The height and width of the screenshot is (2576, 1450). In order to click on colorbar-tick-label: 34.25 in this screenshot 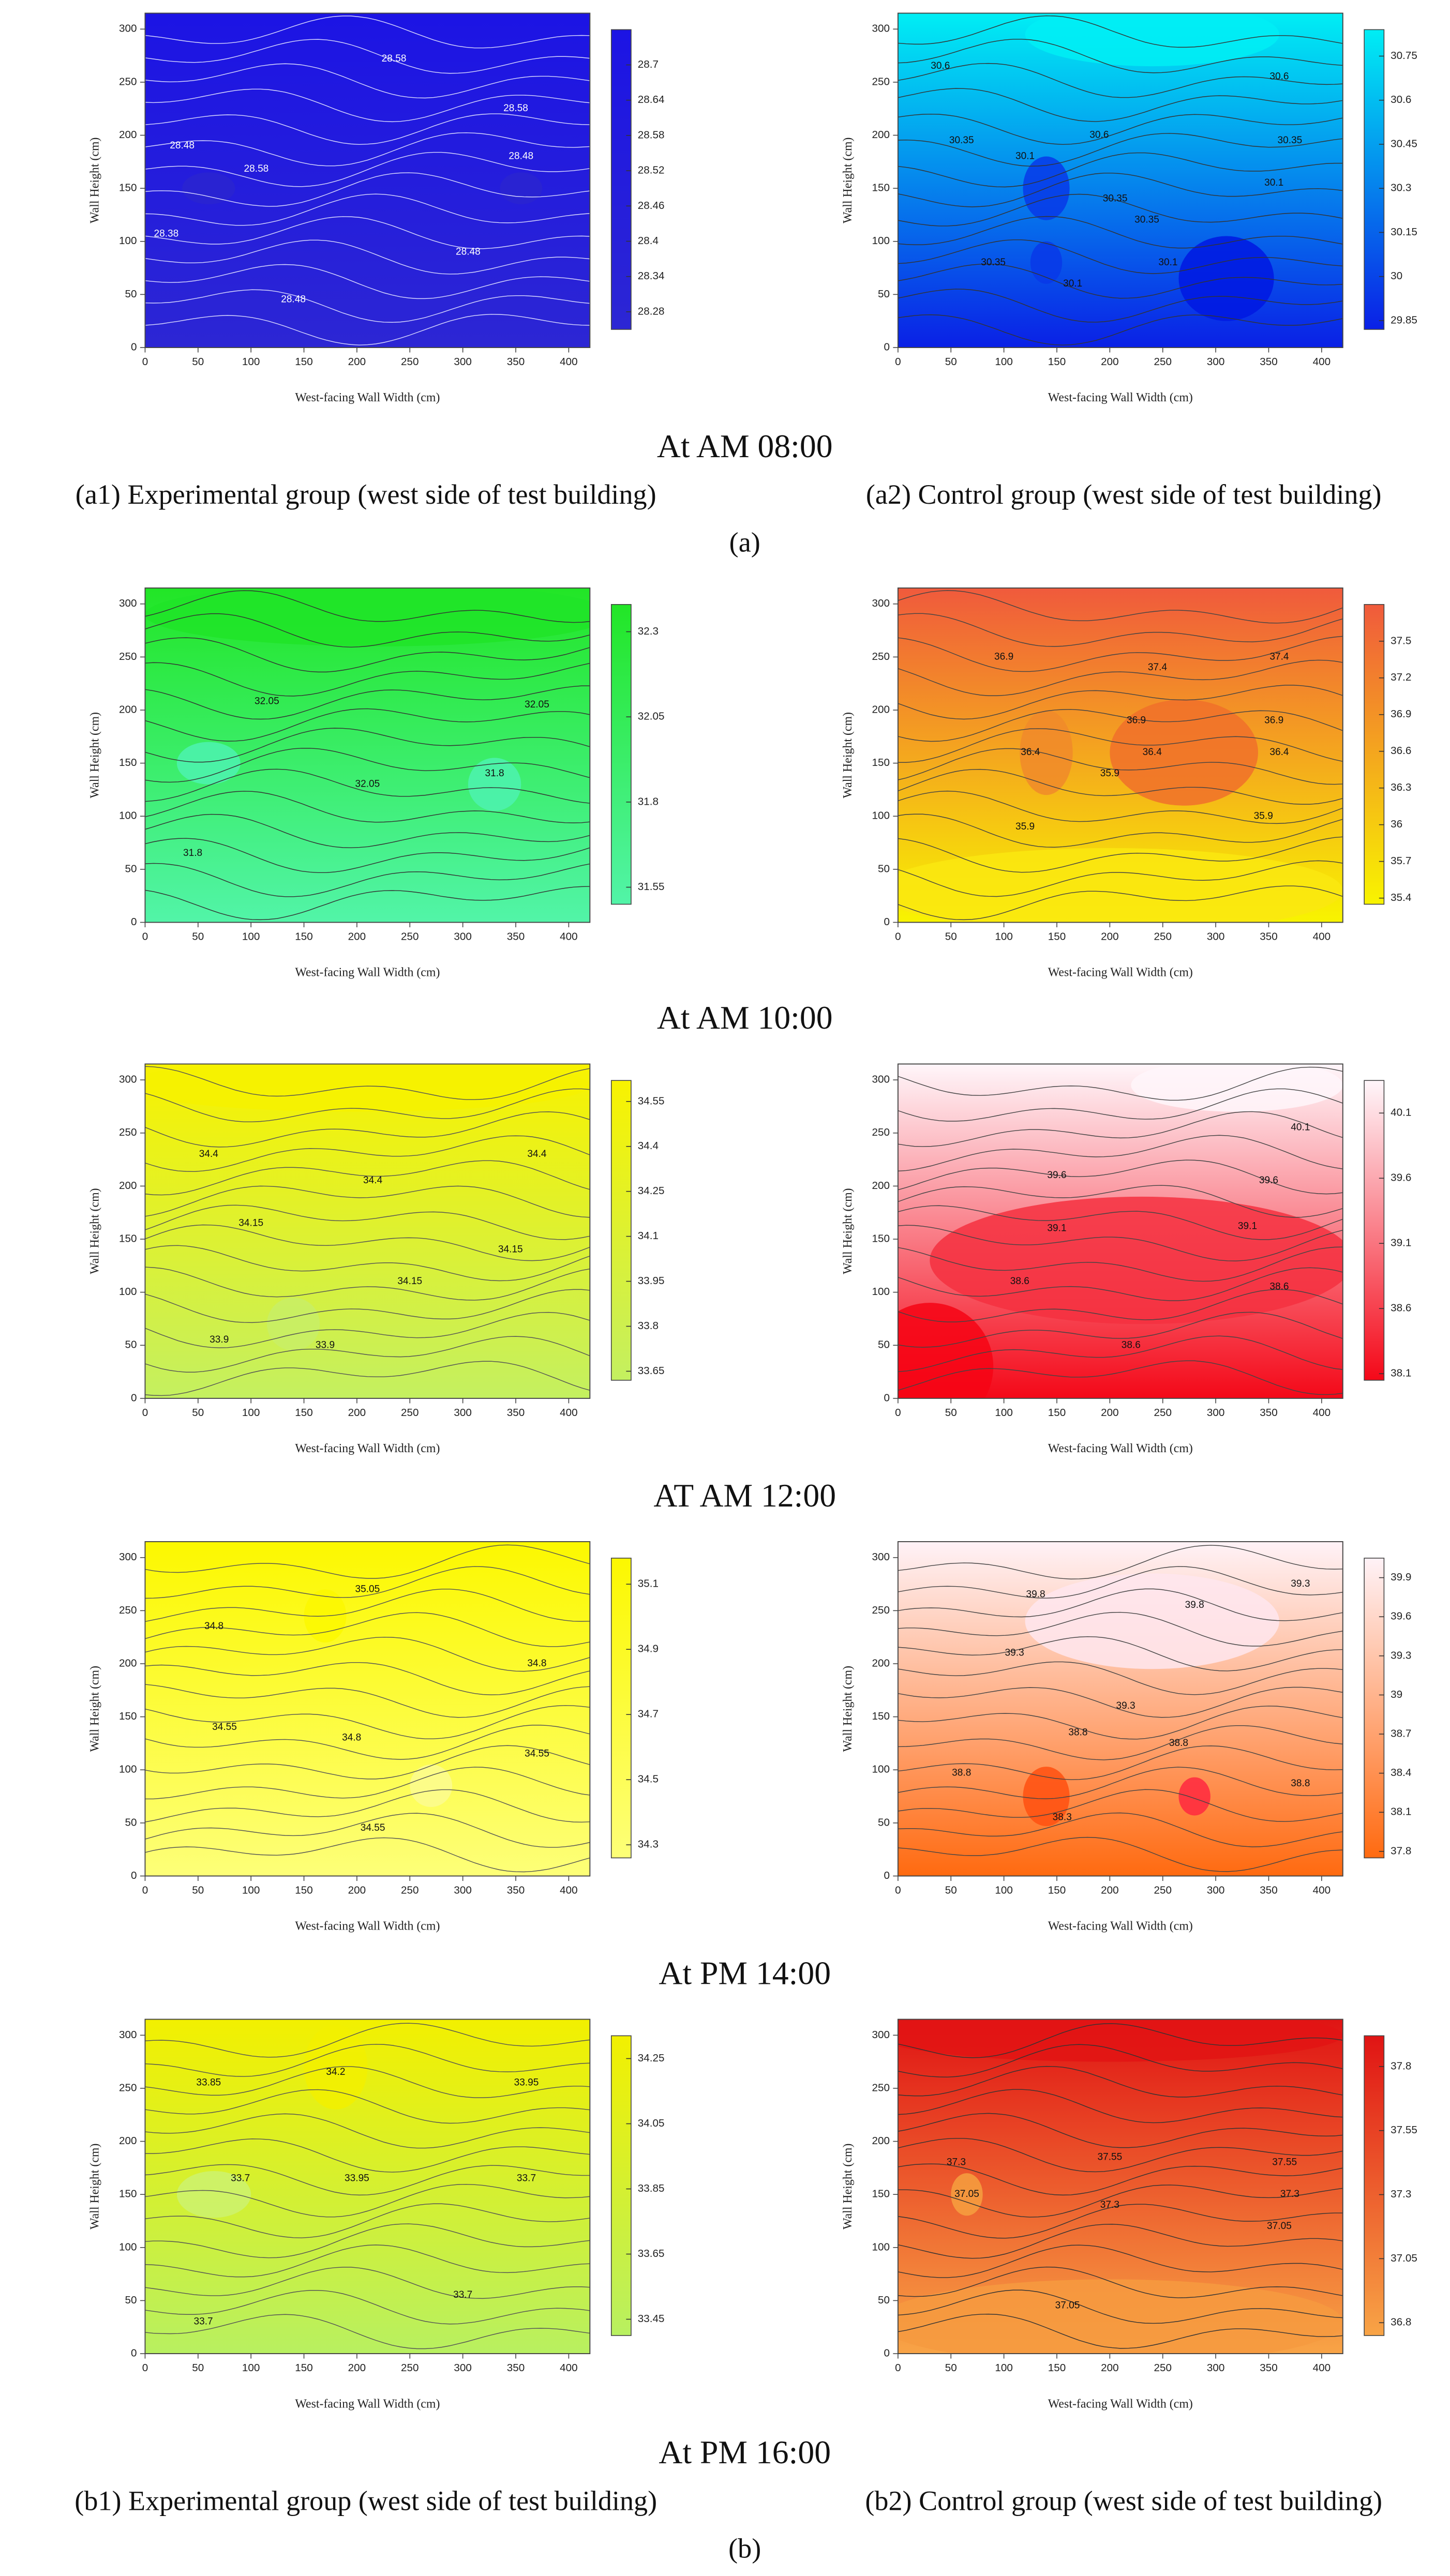, I will do `click(651, 2058)`.